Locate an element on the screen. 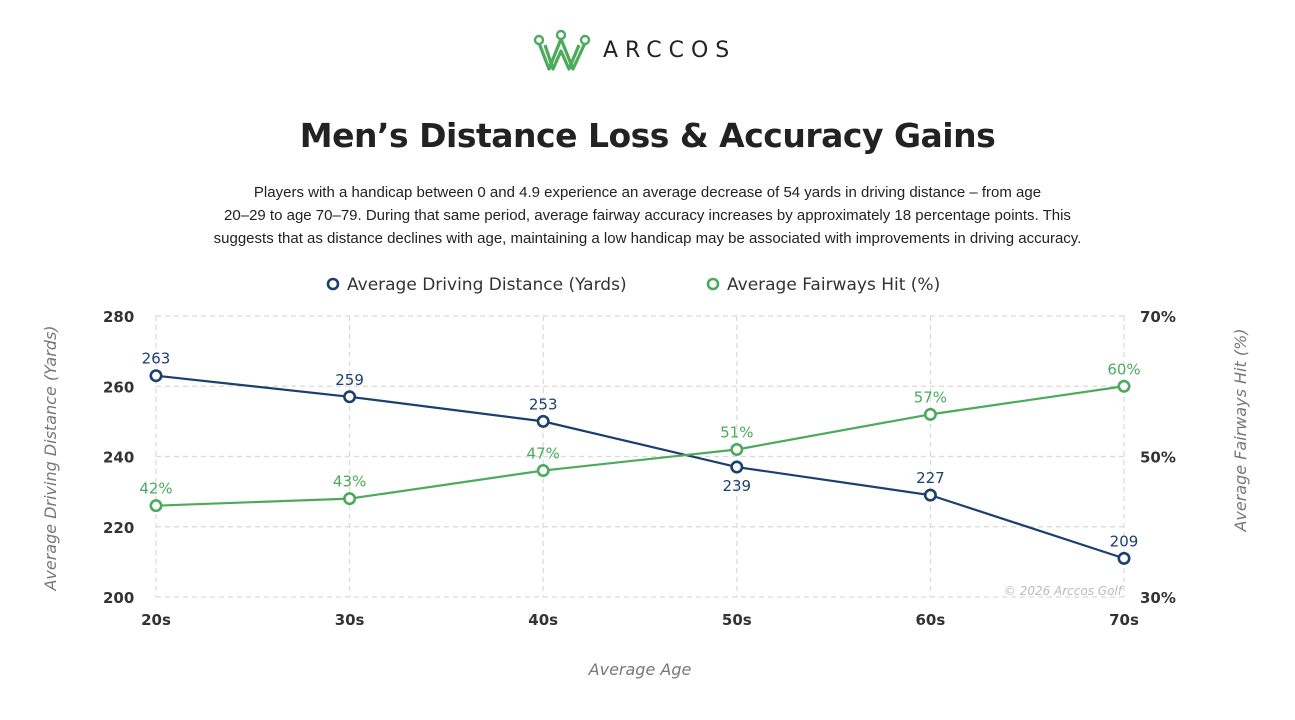 The height and width of the screenshot is (720, 1295). copyright: © 2026 Arccos Golf is located at coordinates (1064, 591).